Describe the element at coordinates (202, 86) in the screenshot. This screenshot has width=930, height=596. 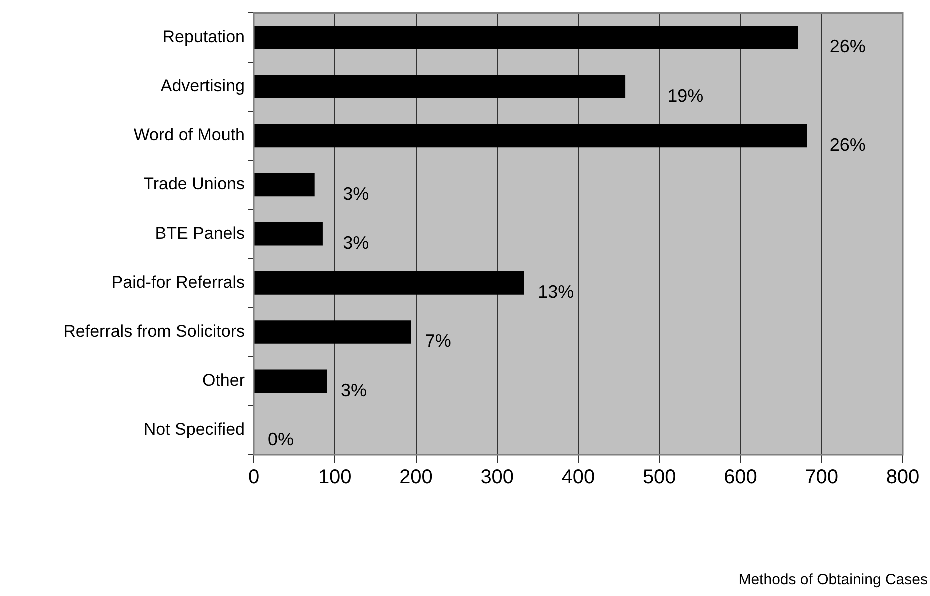
I see `y-tick-label: Advertising` at that location.